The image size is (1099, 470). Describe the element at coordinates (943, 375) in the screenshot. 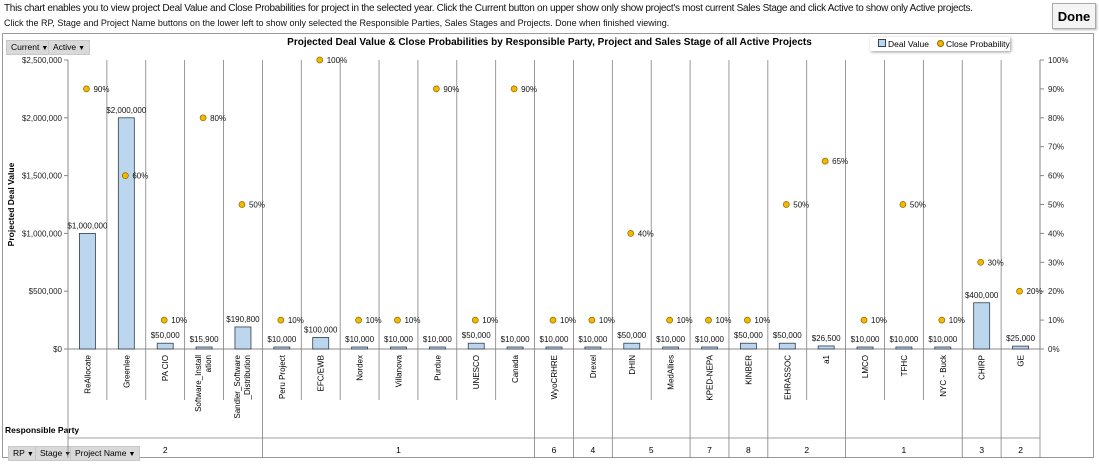

I see `category-label: NYC - Buck` at that location.